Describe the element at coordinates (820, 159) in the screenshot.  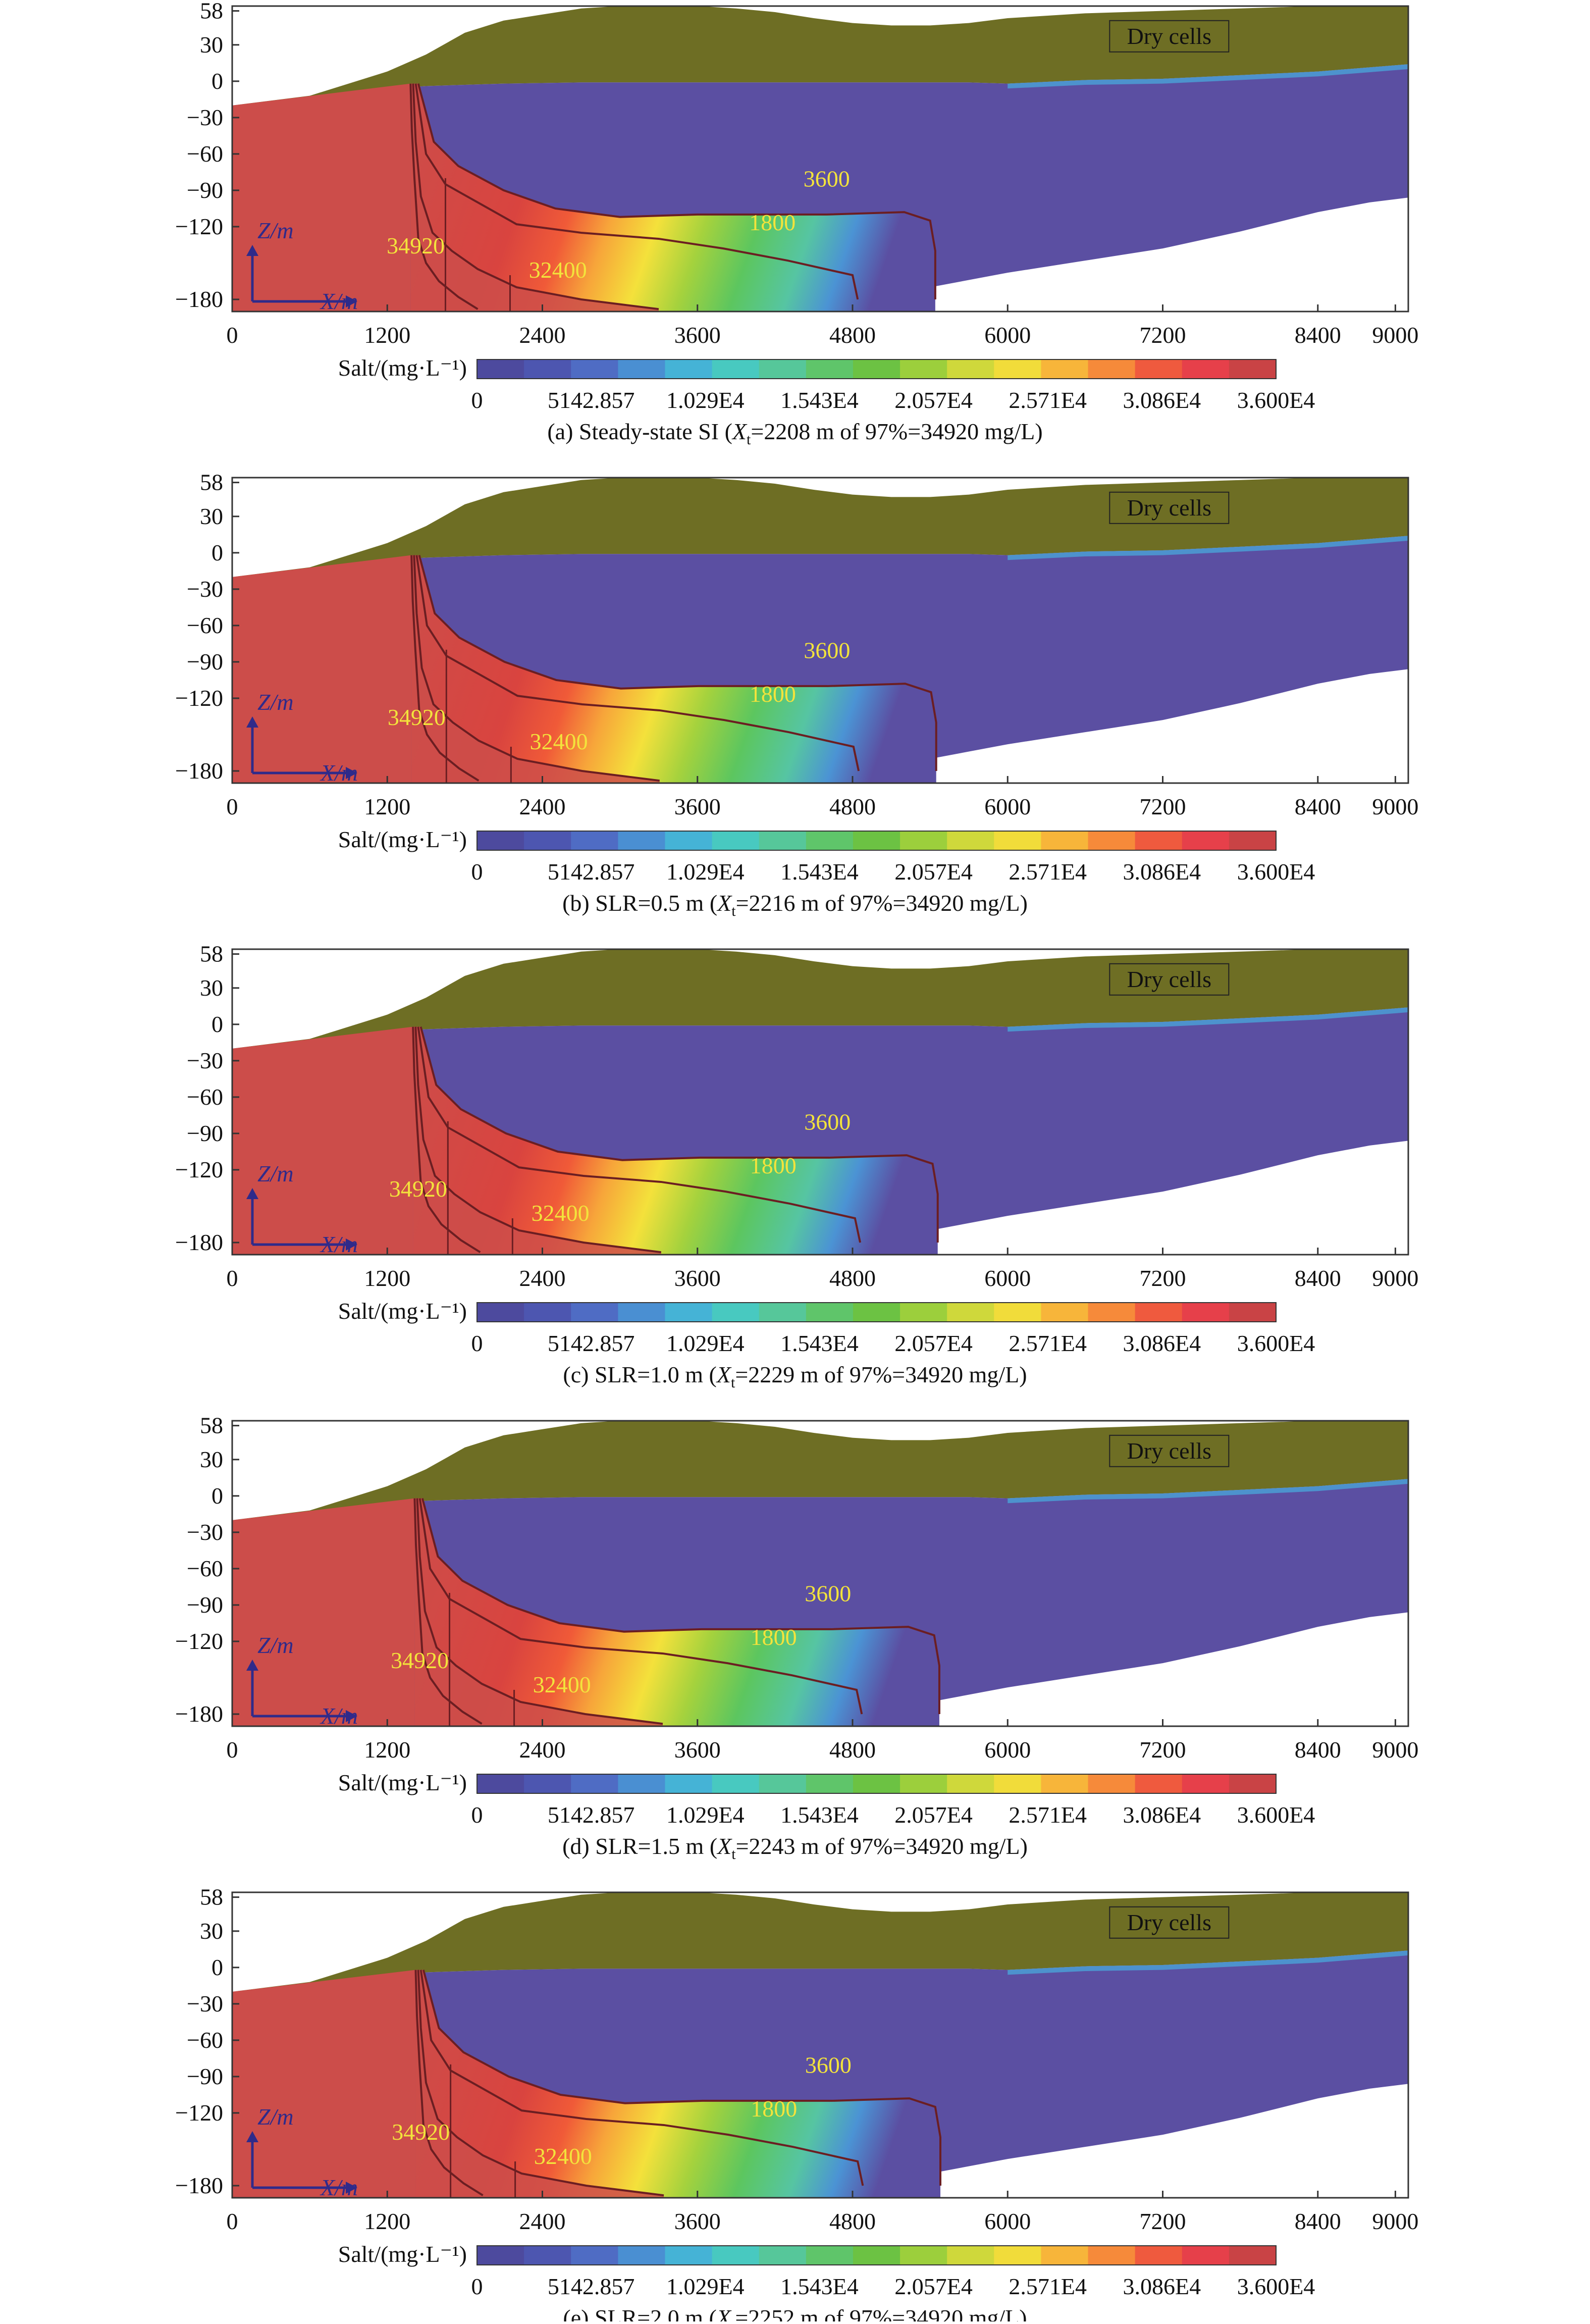
I see `plot-area` at that location.